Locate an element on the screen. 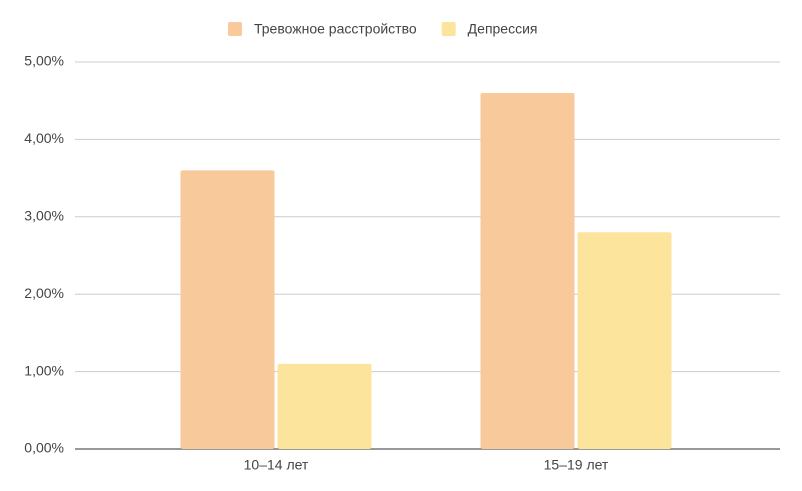 The height and width of the screenshot is (491, 802). legend-label: Депрессия is located at coordinates (503, 29).